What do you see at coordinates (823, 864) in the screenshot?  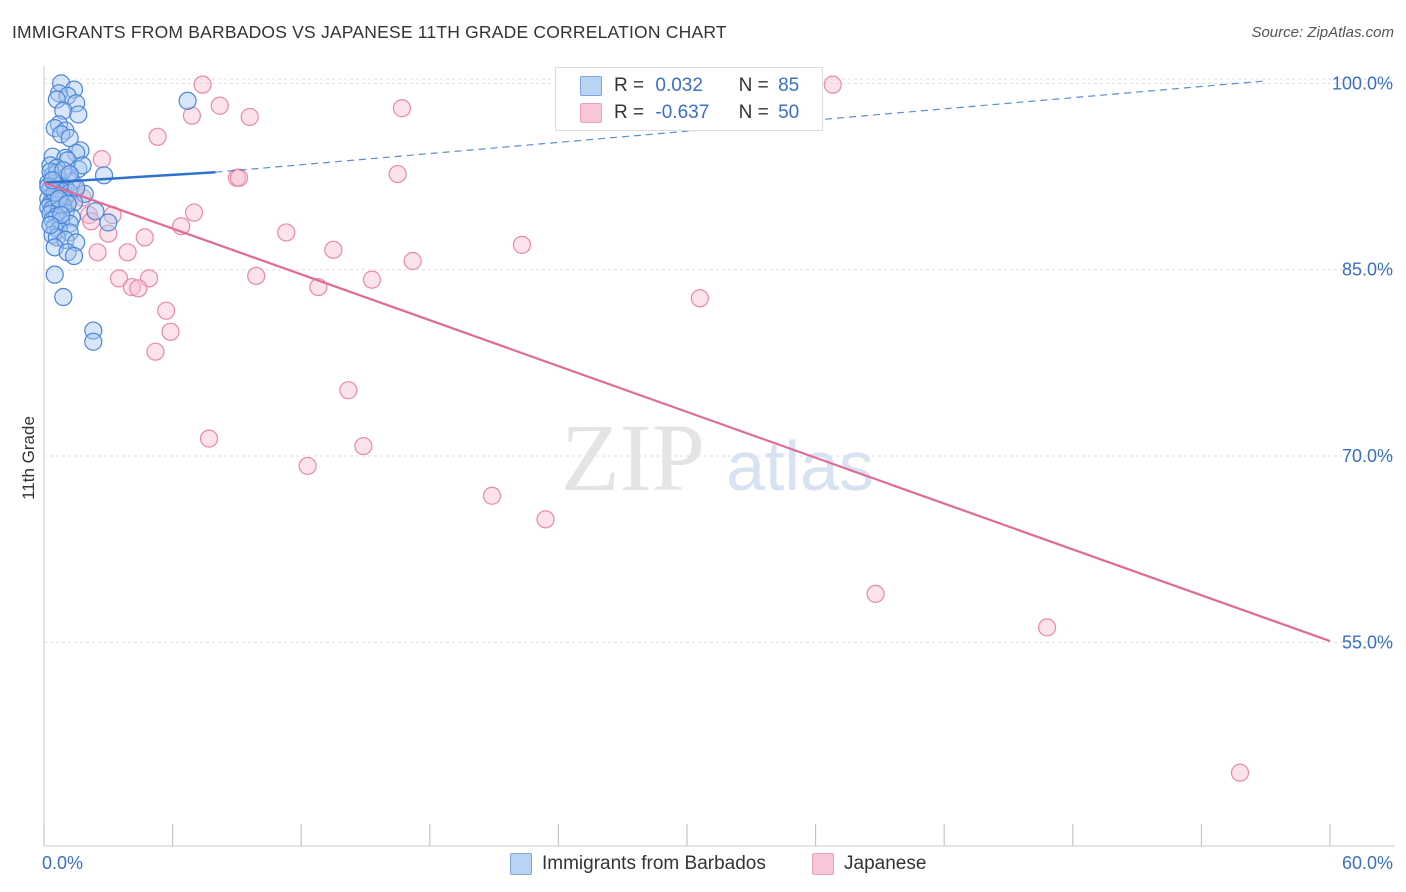 I see `bottom-legend-swatch-pink` at bounding box center [823, 864].